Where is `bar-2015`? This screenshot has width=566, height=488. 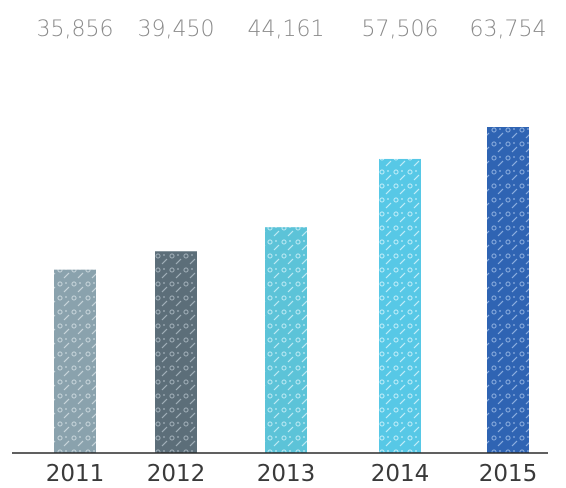 bar-2015 is located at coordinates (508, 290).